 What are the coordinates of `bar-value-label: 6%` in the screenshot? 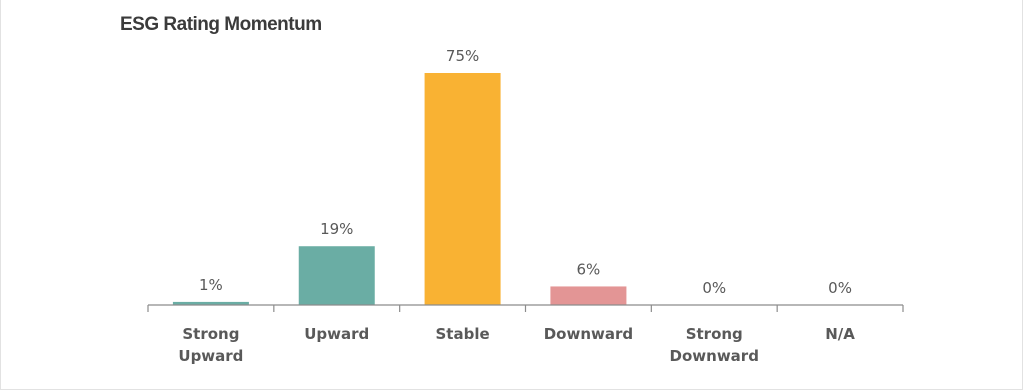 It's located at (589, 269).